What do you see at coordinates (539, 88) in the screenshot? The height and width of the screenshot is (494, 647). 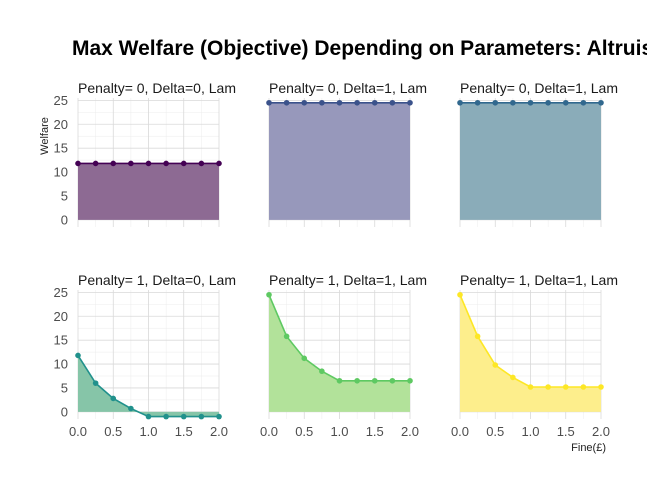 I see `facet-label-3: Penalty= 0, Delta=1, Lam` at bounding box center [539, 88].